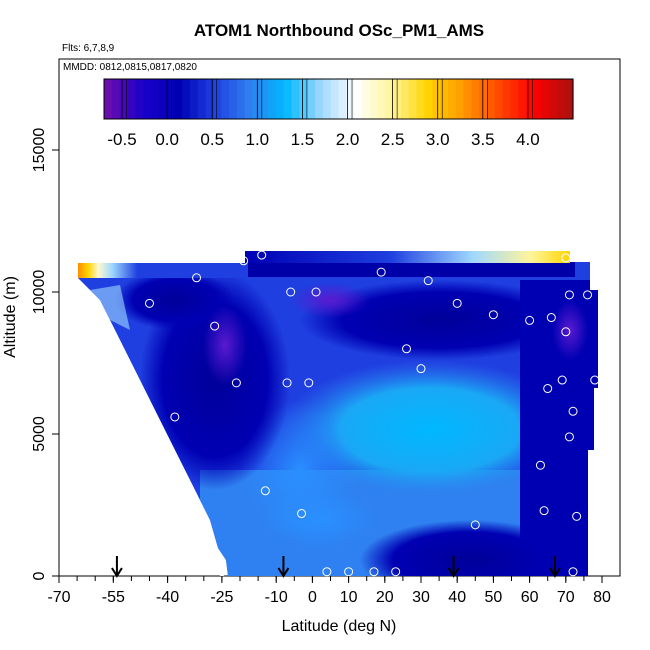 The image size is (650, 650). What do you see at coordinates (339, 30) in the screenshot?
I see `chart-title: ATOM1 Northbound OSc_PM1_AMS` at bounding box center [339, 30].